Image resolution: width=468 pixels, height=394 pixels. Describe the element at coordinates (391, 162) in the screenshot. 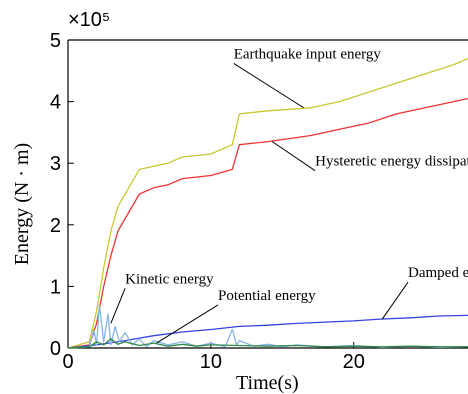

I see `annotation-label-hysteretic-energy-dissipation: Hysteretic energy dissipation` at that location.